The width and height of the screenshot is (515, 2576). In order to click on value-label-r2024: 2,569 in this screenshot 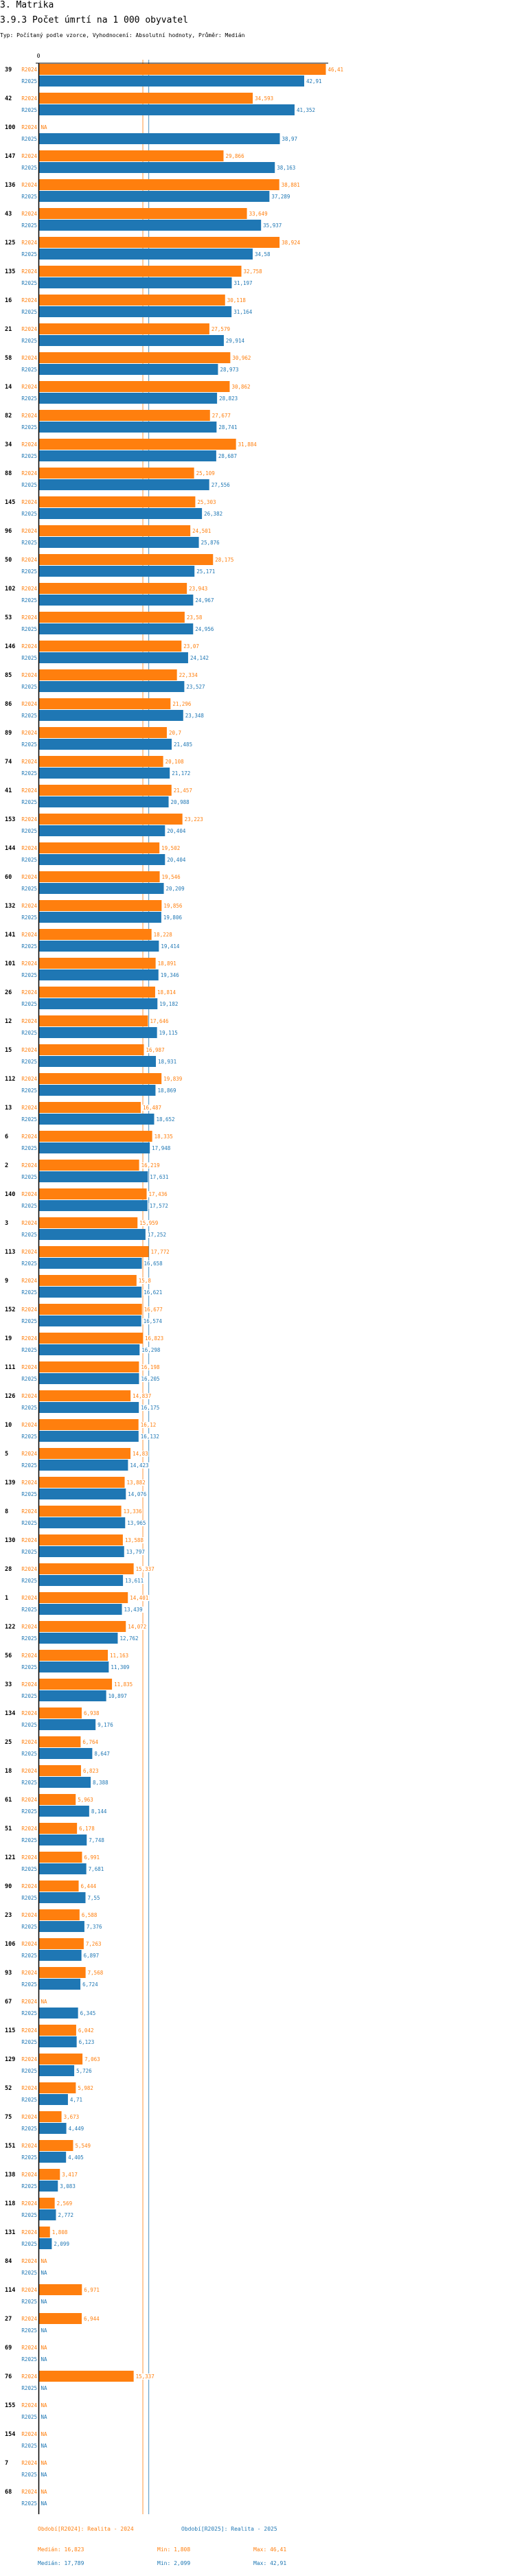, I will do `click(65, 2203)`.